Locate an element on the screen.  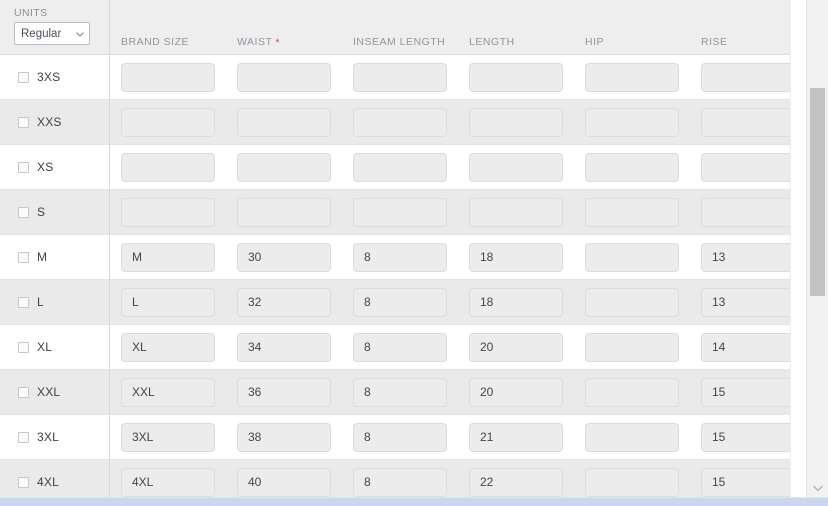
row-cells: 4XL 40 8 22 15 is located at coordinates (458, 479).